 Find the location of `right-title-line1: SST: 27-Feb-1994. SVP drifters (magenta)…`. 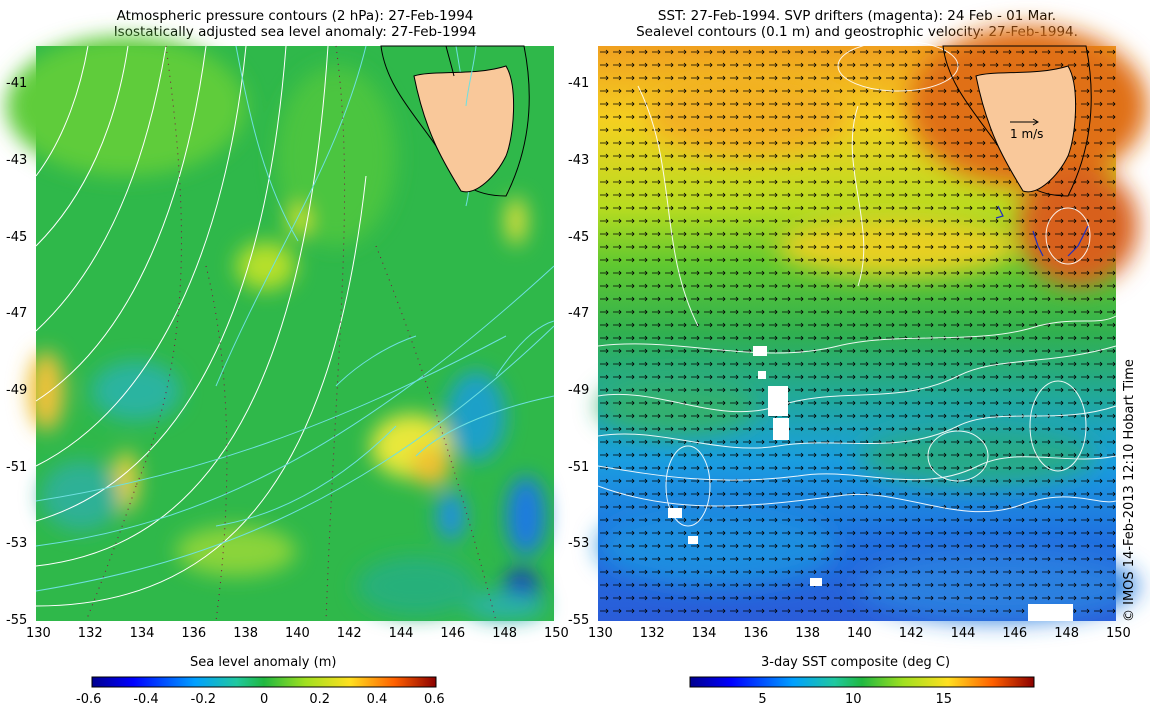

right-title-line1: SST: 27-Feb-1994. SVP drifters (magenta)… is located at coordinates (857, 16).